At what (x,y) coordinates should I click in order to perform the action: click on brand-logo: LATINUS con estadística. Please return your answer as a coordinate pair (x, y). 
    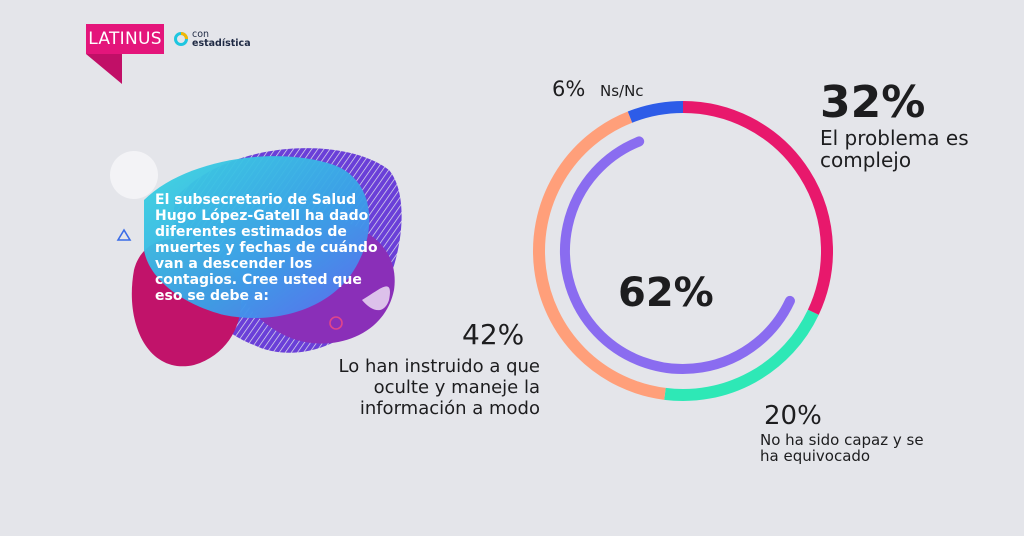
    Looking at the image, I should click on (176, 55).